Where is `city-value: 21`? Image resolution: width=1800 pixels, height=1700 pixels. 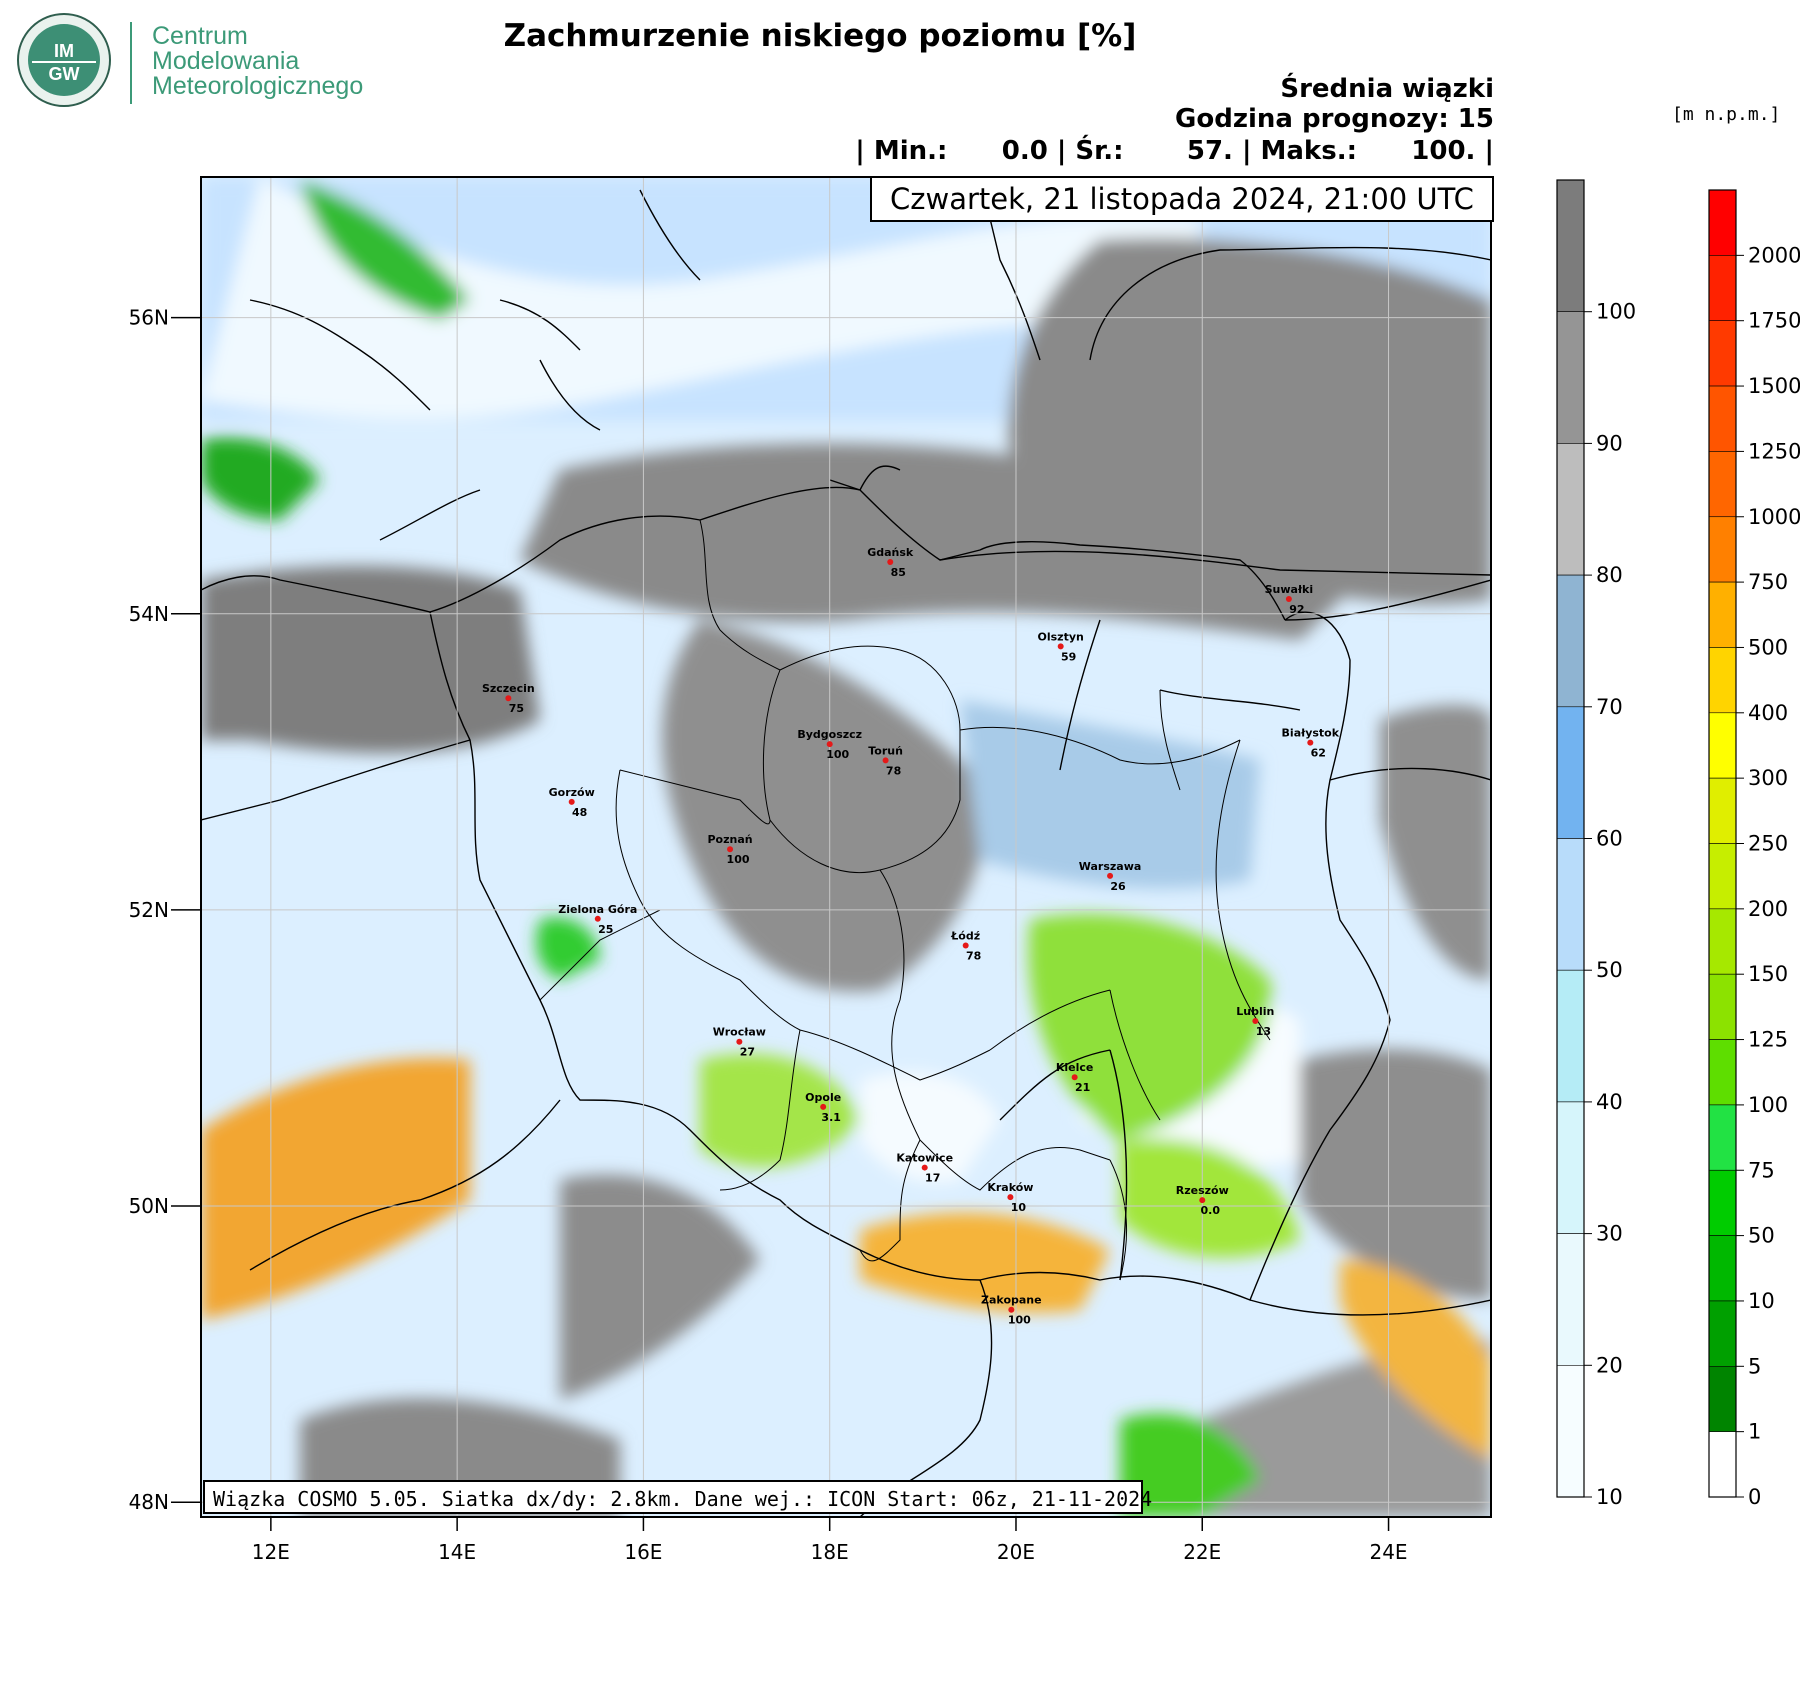 city-value: 21 is located at coordinates (1082, 1087).